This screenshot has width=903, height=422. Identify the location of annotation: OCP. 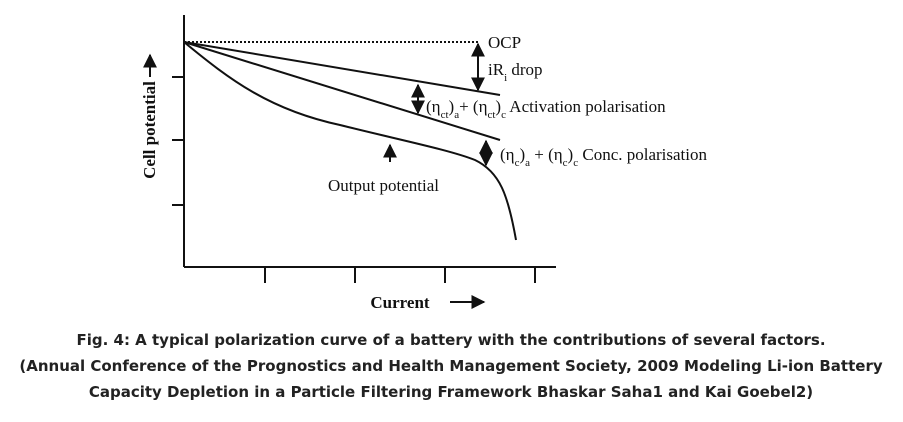
(504, 42).